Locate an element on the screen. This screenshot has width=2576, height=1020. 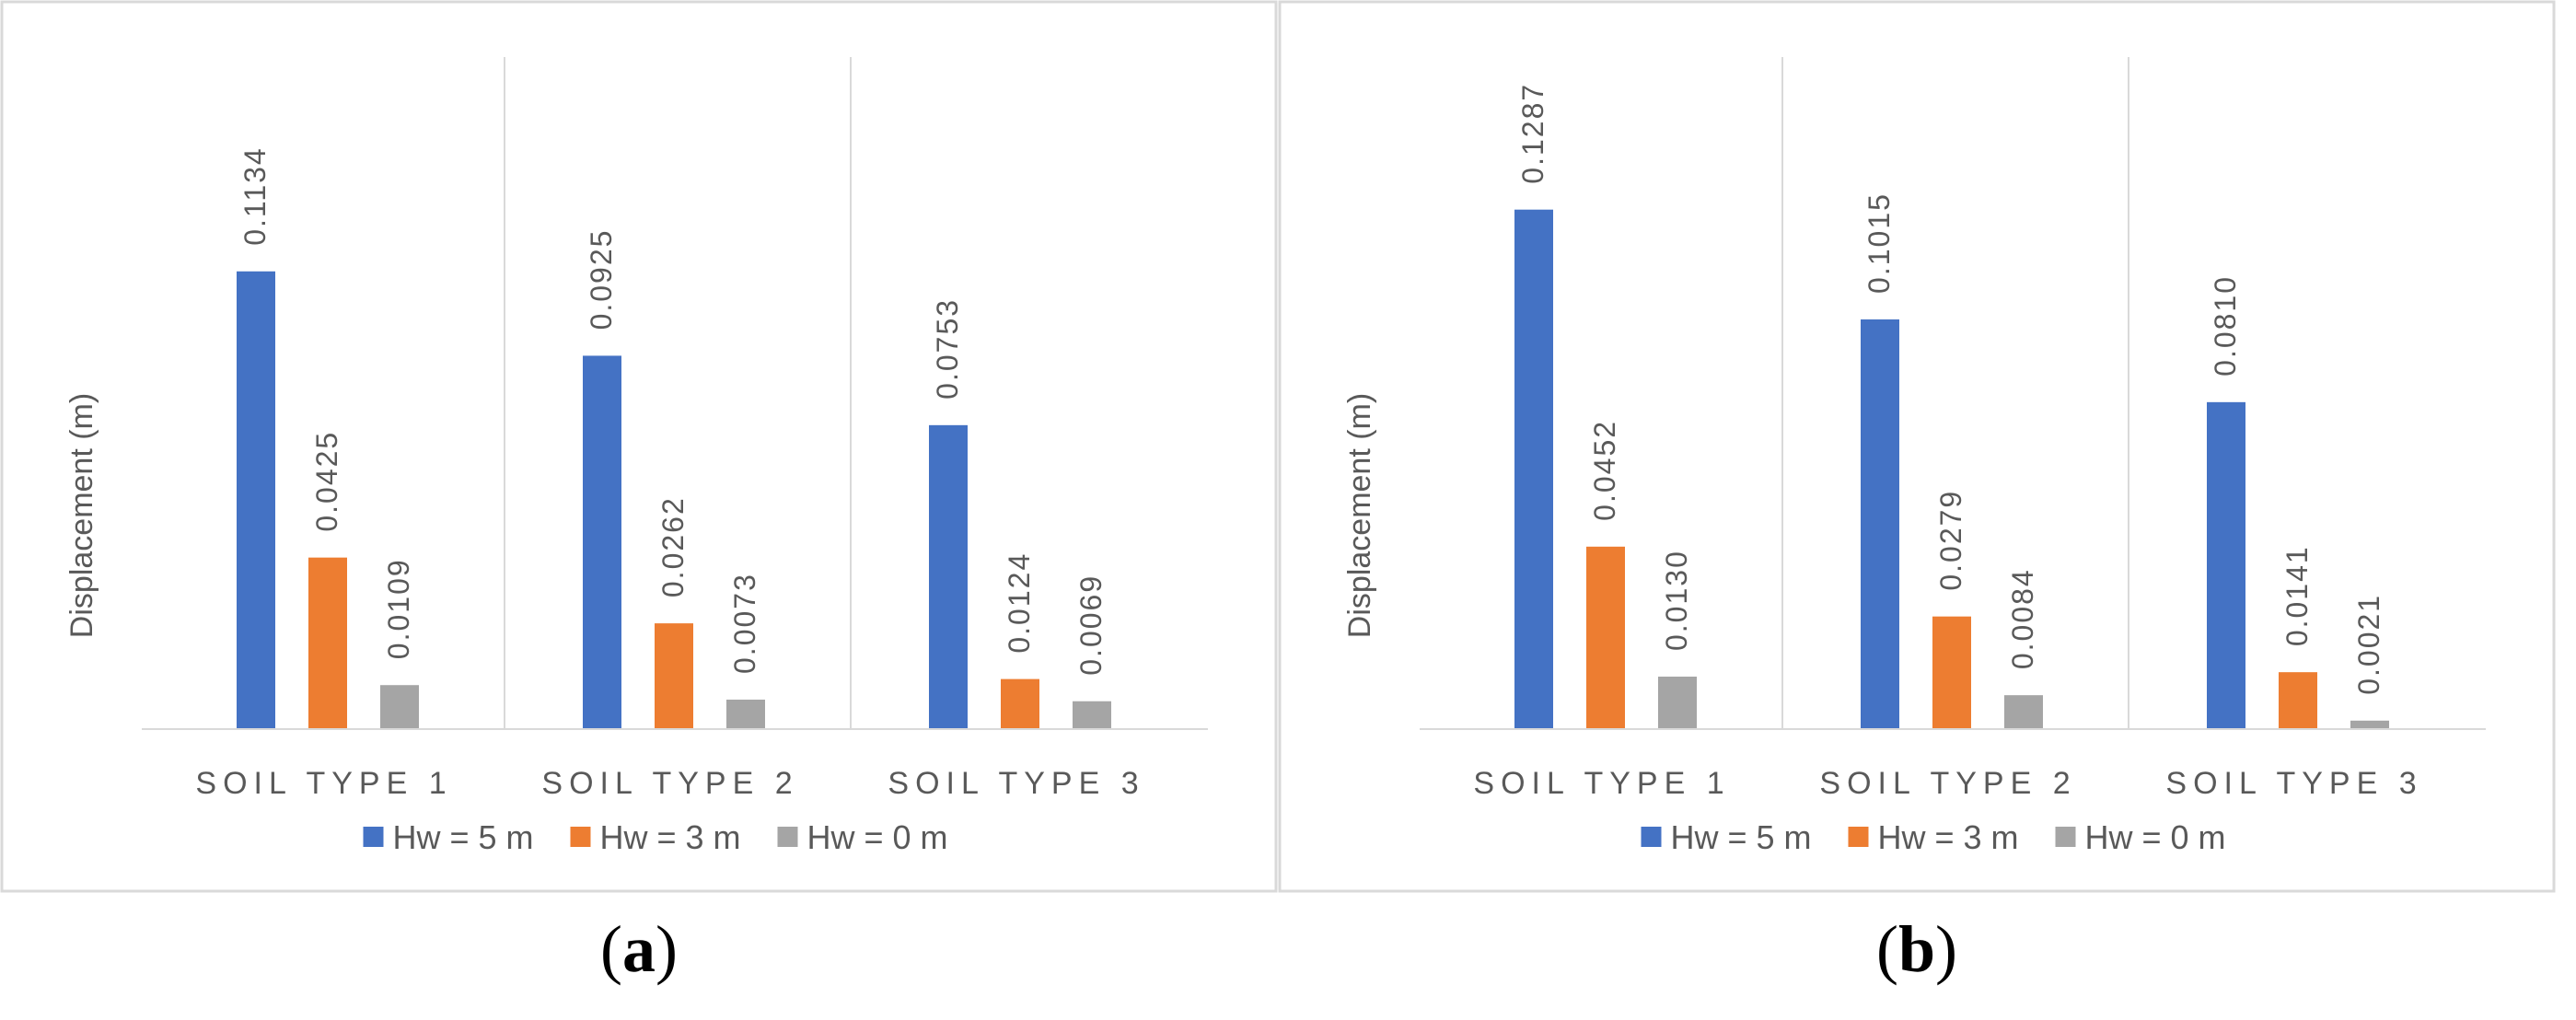
data-label: 0.0925 is located at coordinates (601, 279).